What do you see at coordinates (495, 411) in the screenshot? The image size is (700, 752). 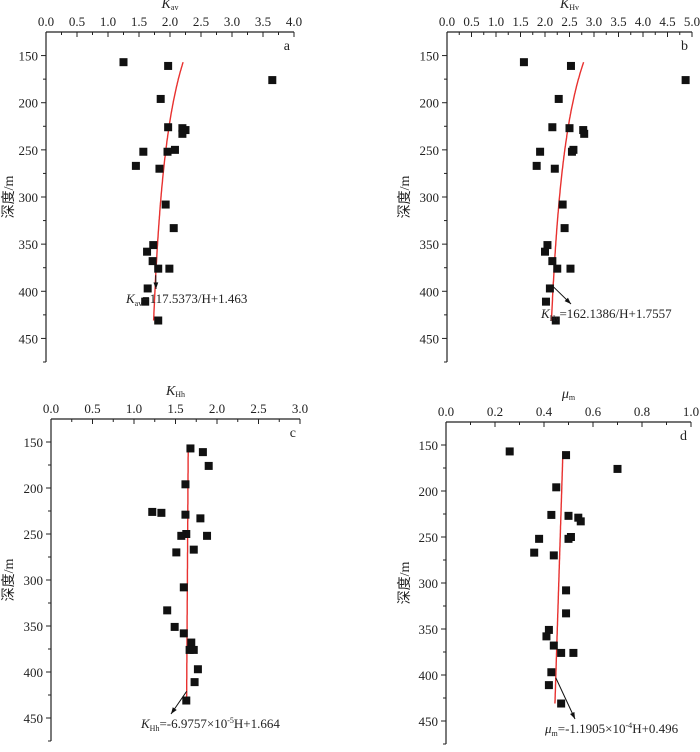 I see `x-tick-label: 0.2` at bounding box center [495, 411].